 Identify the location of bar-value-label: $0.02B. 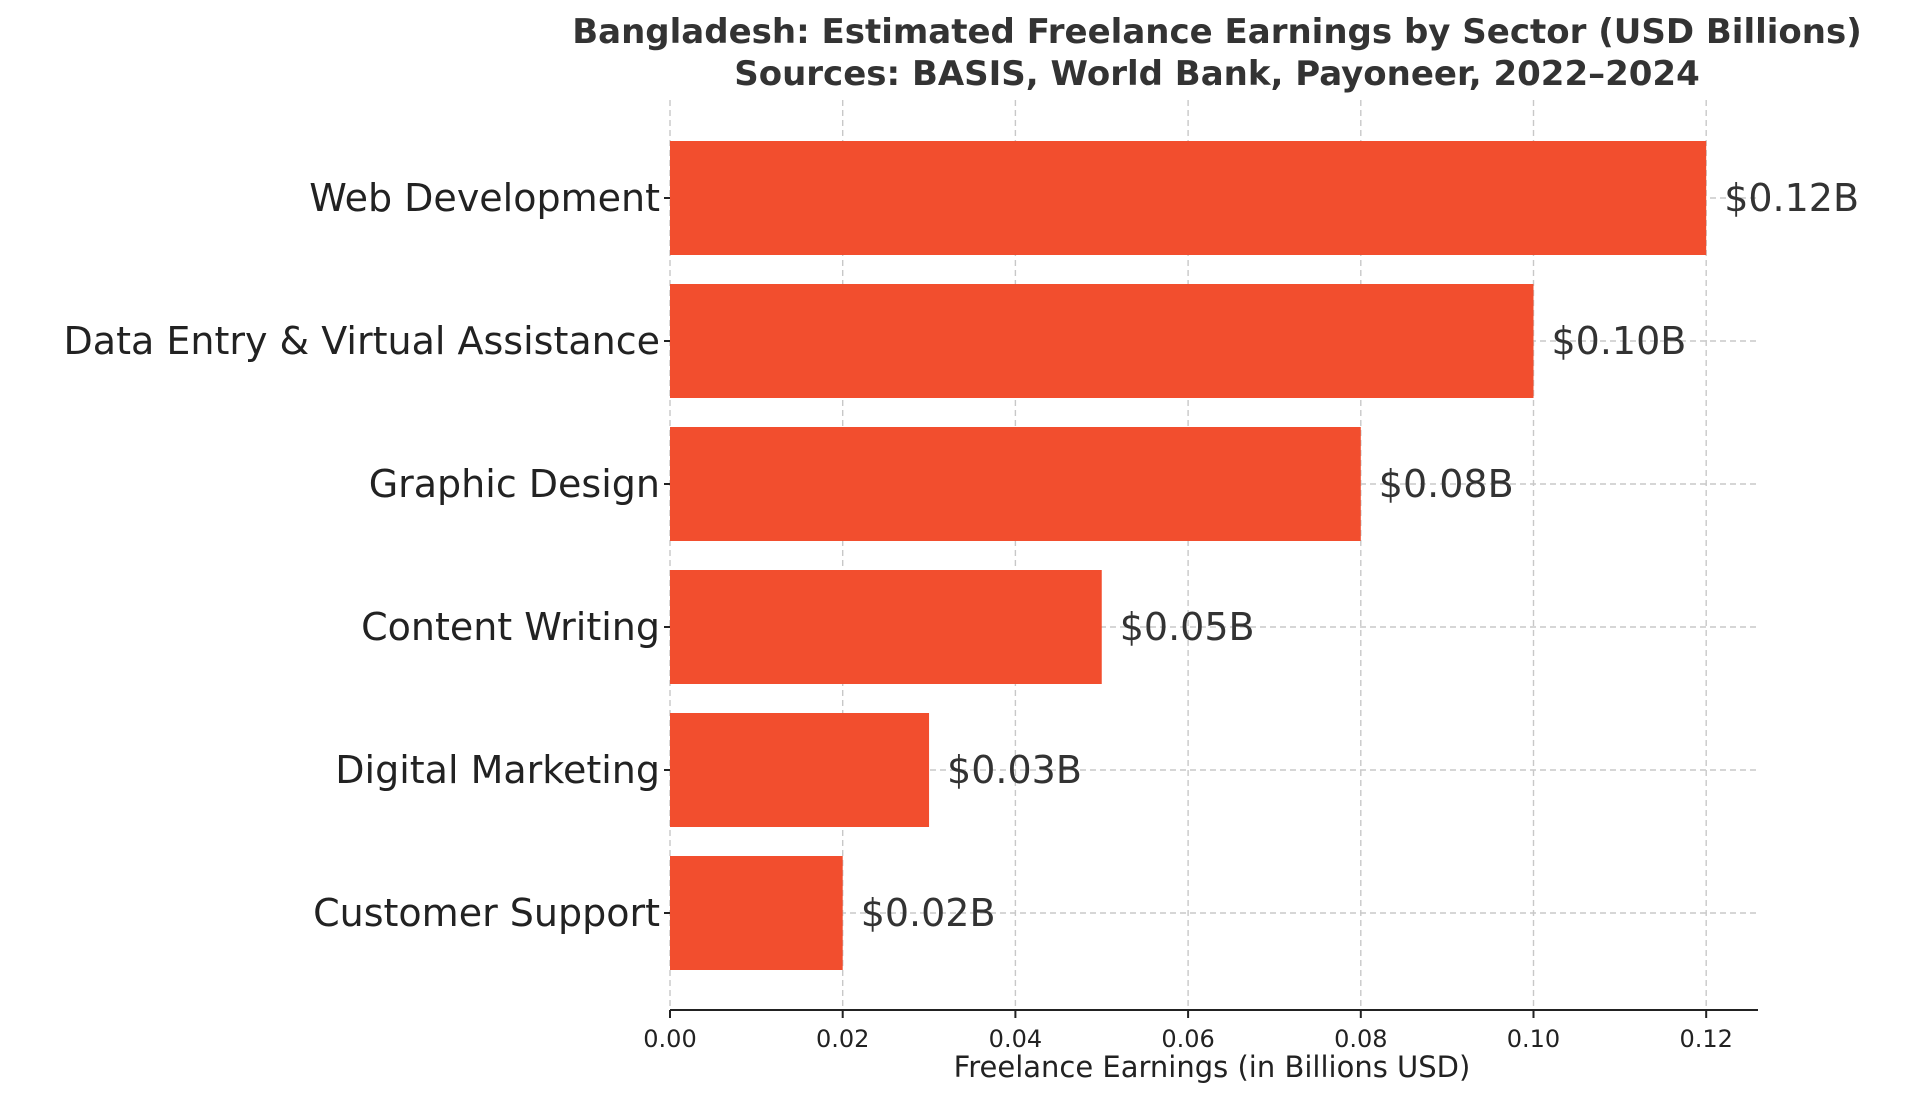
(928, 913).